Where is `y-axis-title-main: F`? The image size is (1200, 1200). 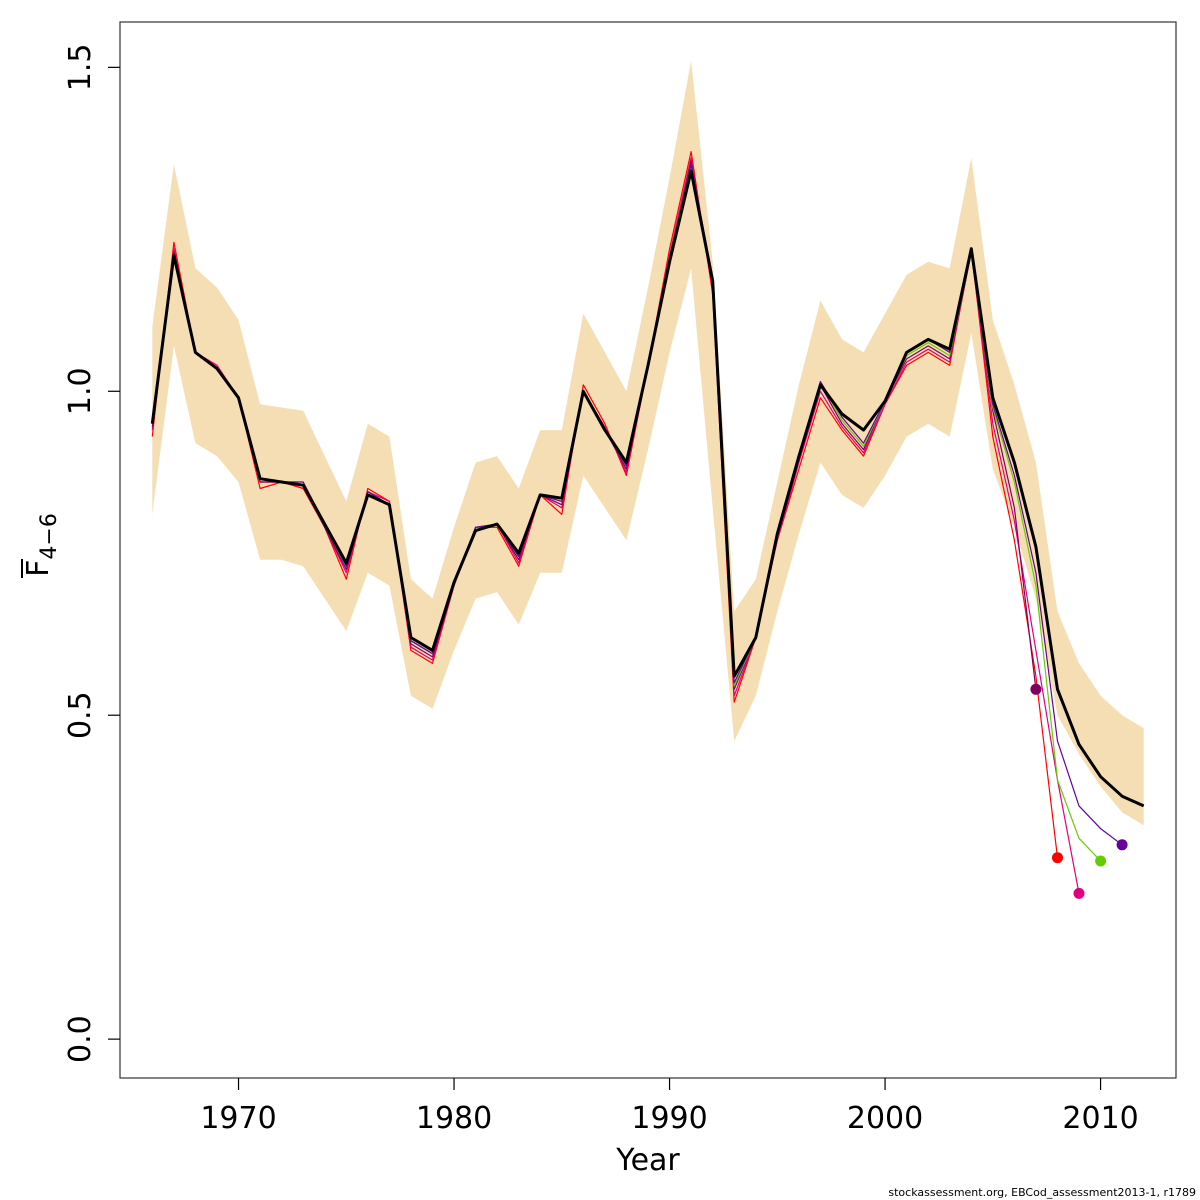
y-axis-title-main: F is located at coordinates (38, 568).